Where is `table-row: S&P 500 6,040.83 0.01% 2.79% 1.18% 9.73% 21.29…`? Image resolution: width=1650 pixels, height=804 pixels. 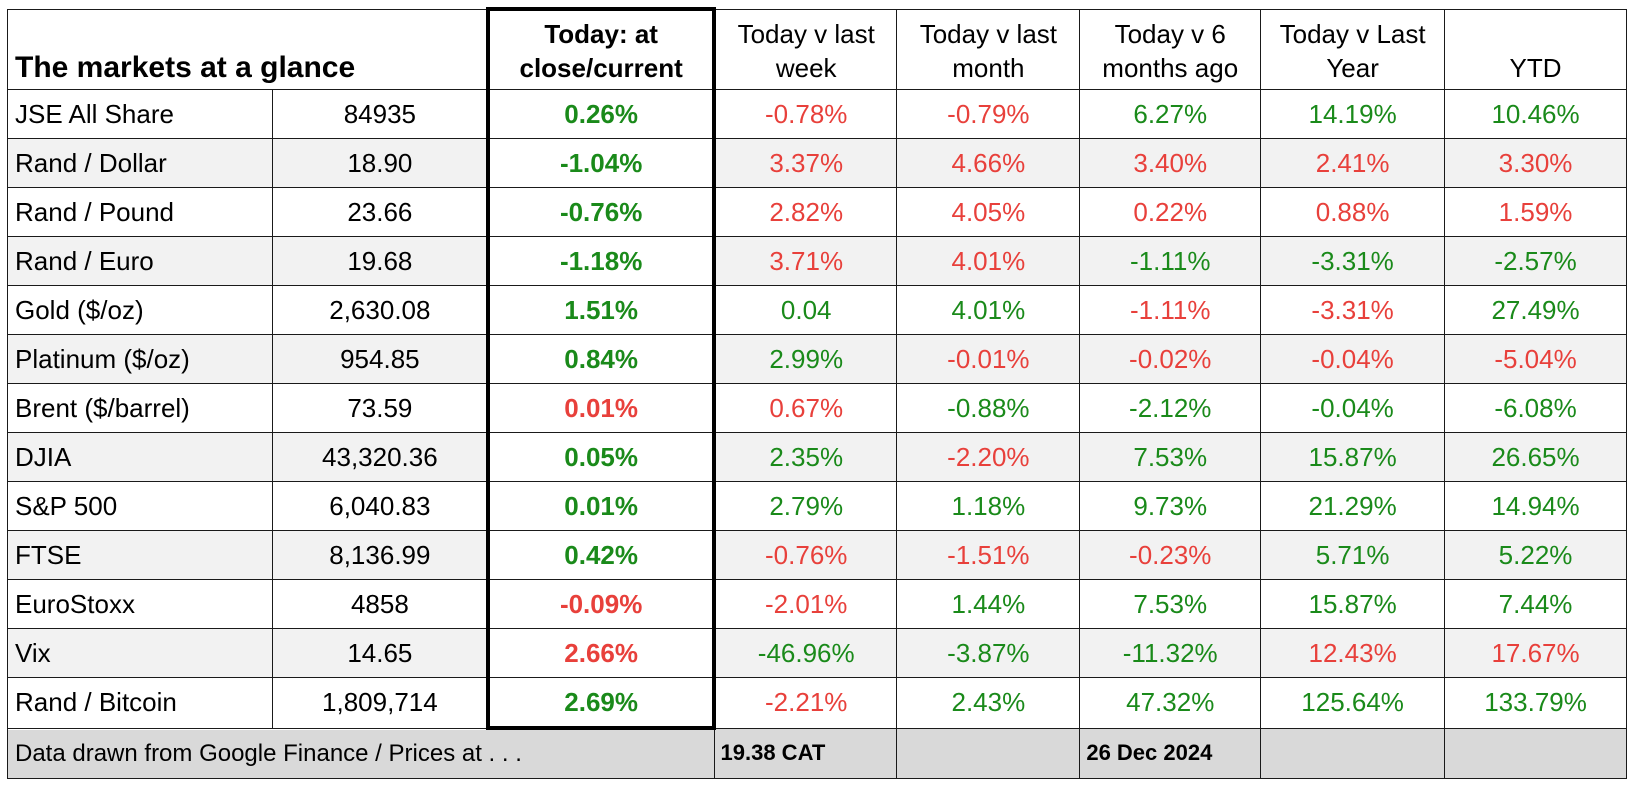
table-row: S&P 500 6,040.83 0.01% 2.79% 1.18% 9.73% 21.29… is located at coordinates (816, 506).